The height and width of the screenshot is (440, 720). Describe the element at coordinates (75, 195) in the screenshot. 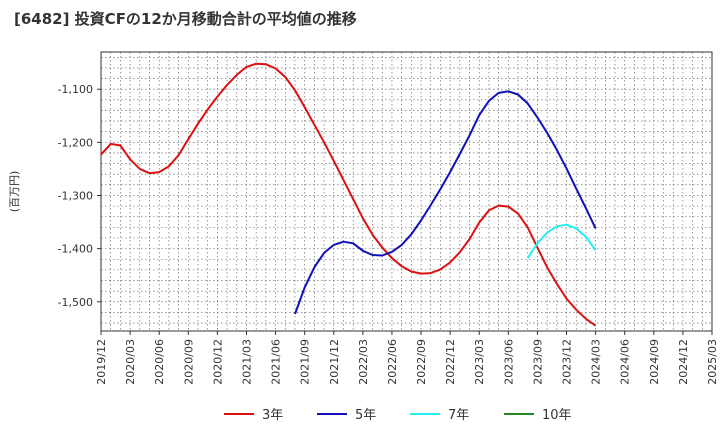

I see `y-tick-label: -1,300` at that location.